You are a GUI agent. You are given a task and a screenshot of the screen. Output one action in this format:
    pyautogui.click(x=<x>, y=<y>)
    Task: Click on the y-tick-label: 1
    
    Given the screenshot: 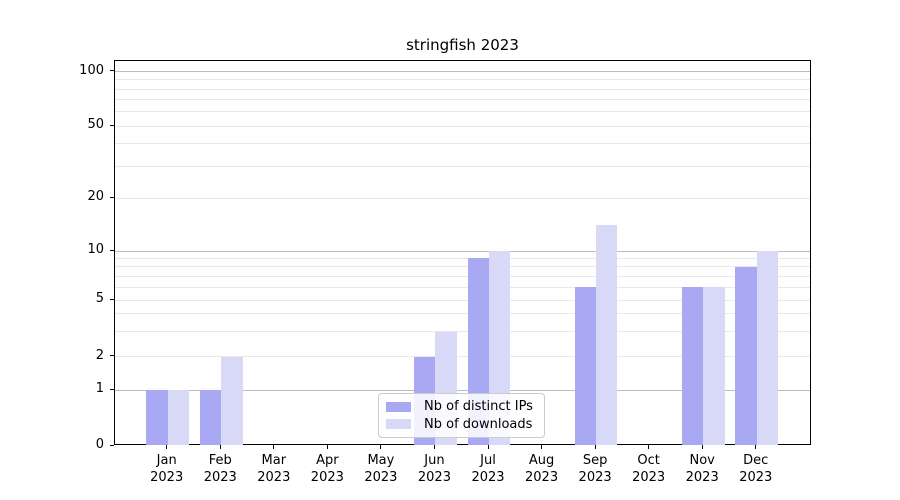 What is the action you would take?
    pyautogui.click(x=99, y=389)
    